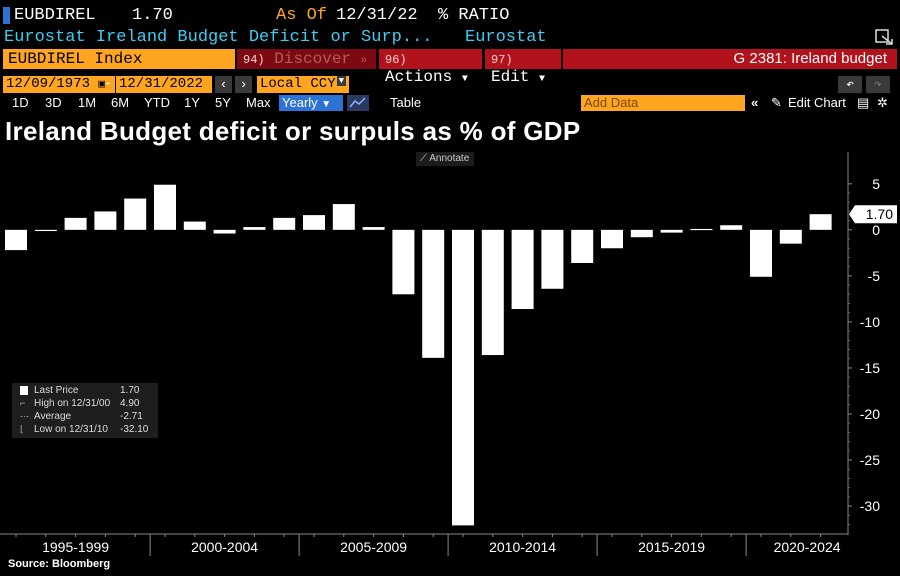 The width and height of the screenshot is (900, 576). I want to click on legend-label: Average, so click(53, 416).